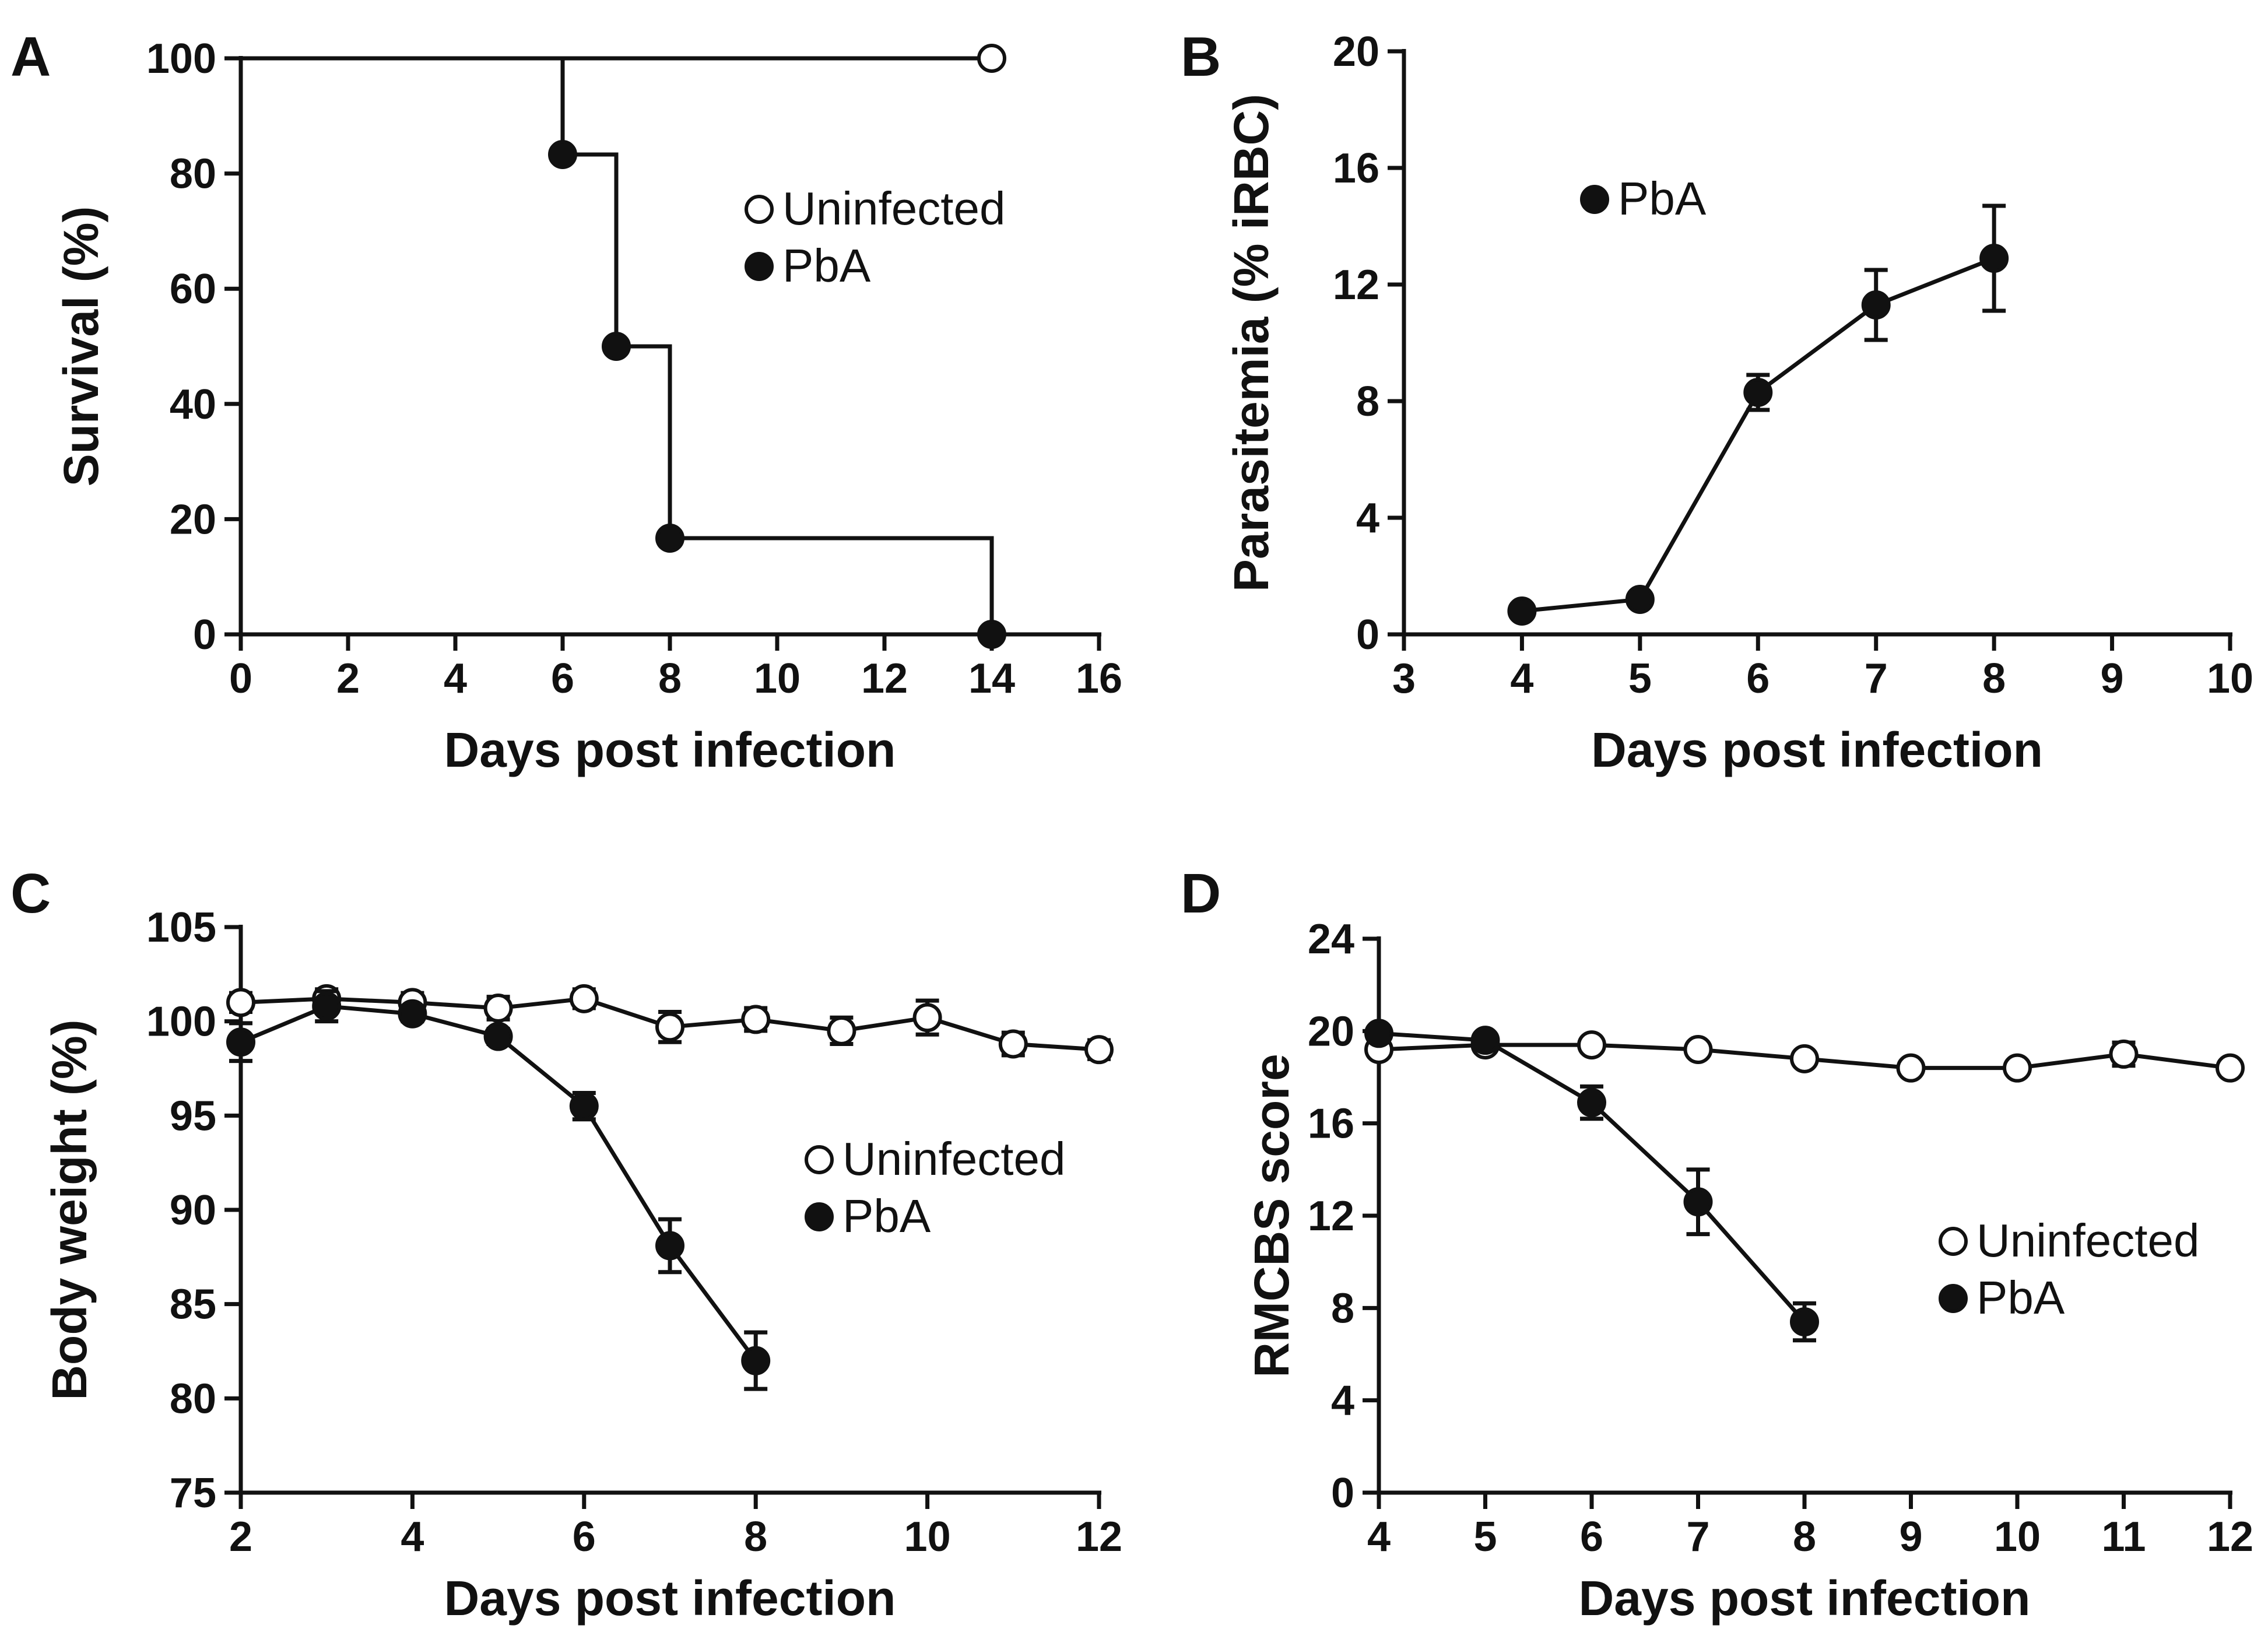 The width and height of the screenshot is (2268, 1632). I want to click on x-tick-label: 7, so click(1876, 679).